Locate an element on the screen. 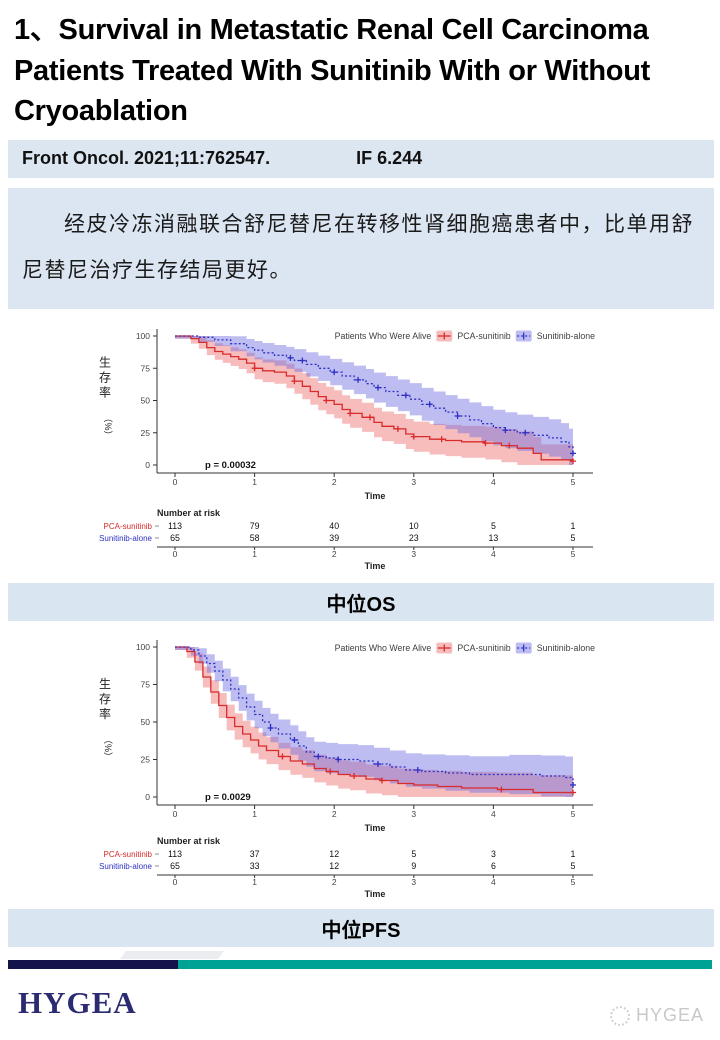 The image size is (720, 1040). brand-logo-text: HYGEA is located at coordinates (77, 1003).